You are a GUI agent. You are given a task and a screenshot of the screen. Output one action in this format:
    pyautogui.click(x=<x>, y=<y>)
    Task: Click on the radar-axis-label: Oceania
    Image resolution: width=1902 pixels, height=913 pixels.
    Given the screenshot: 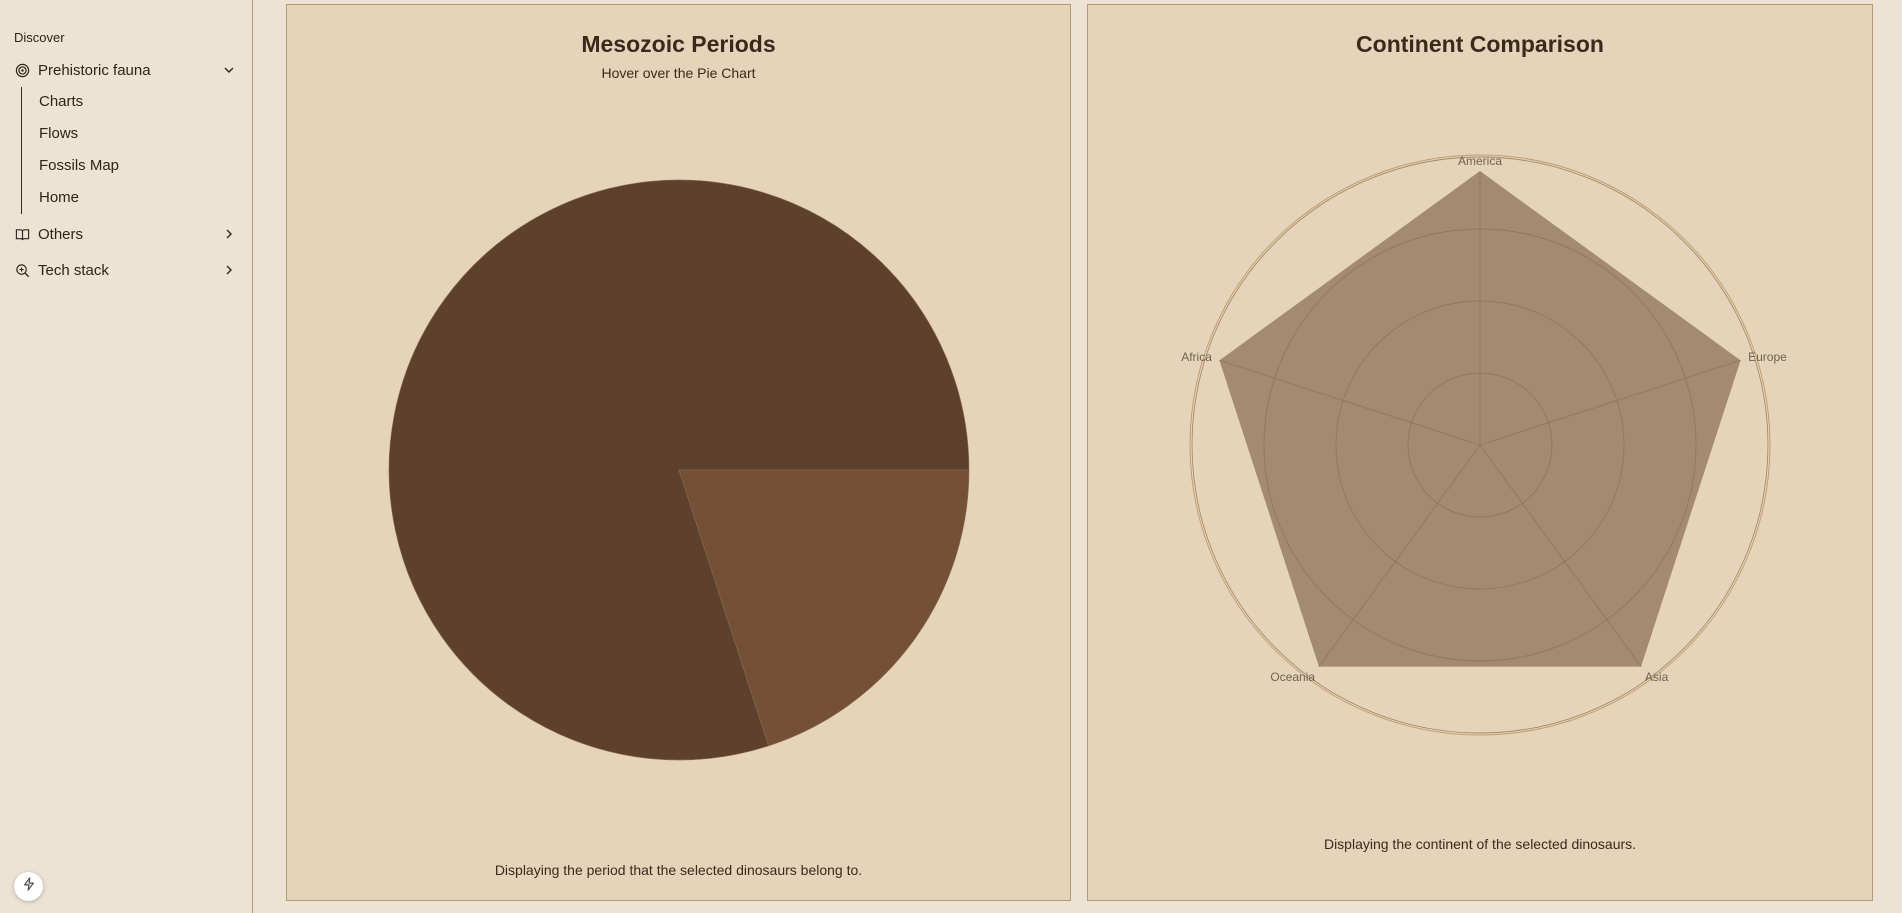 What is the action you would take?
    pyautogui.click(x=1292, y=677)
    